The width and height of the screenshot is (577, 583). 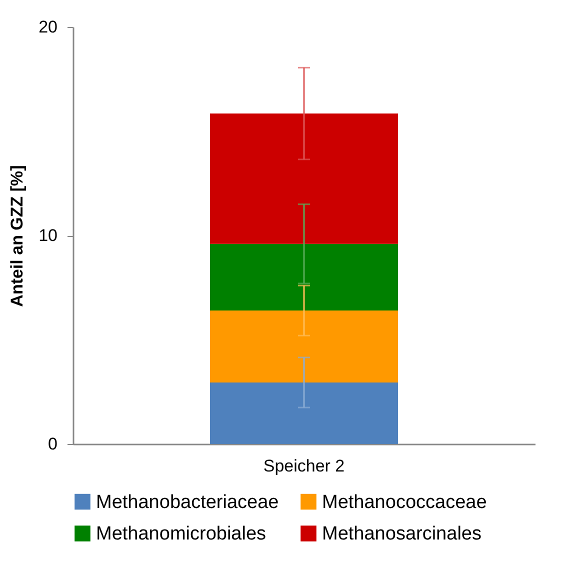 What do you see at coordinates (404, 502) in the screenshot?
I see `legend-label: Methanococcaceae` at bounding box center [404, 502].